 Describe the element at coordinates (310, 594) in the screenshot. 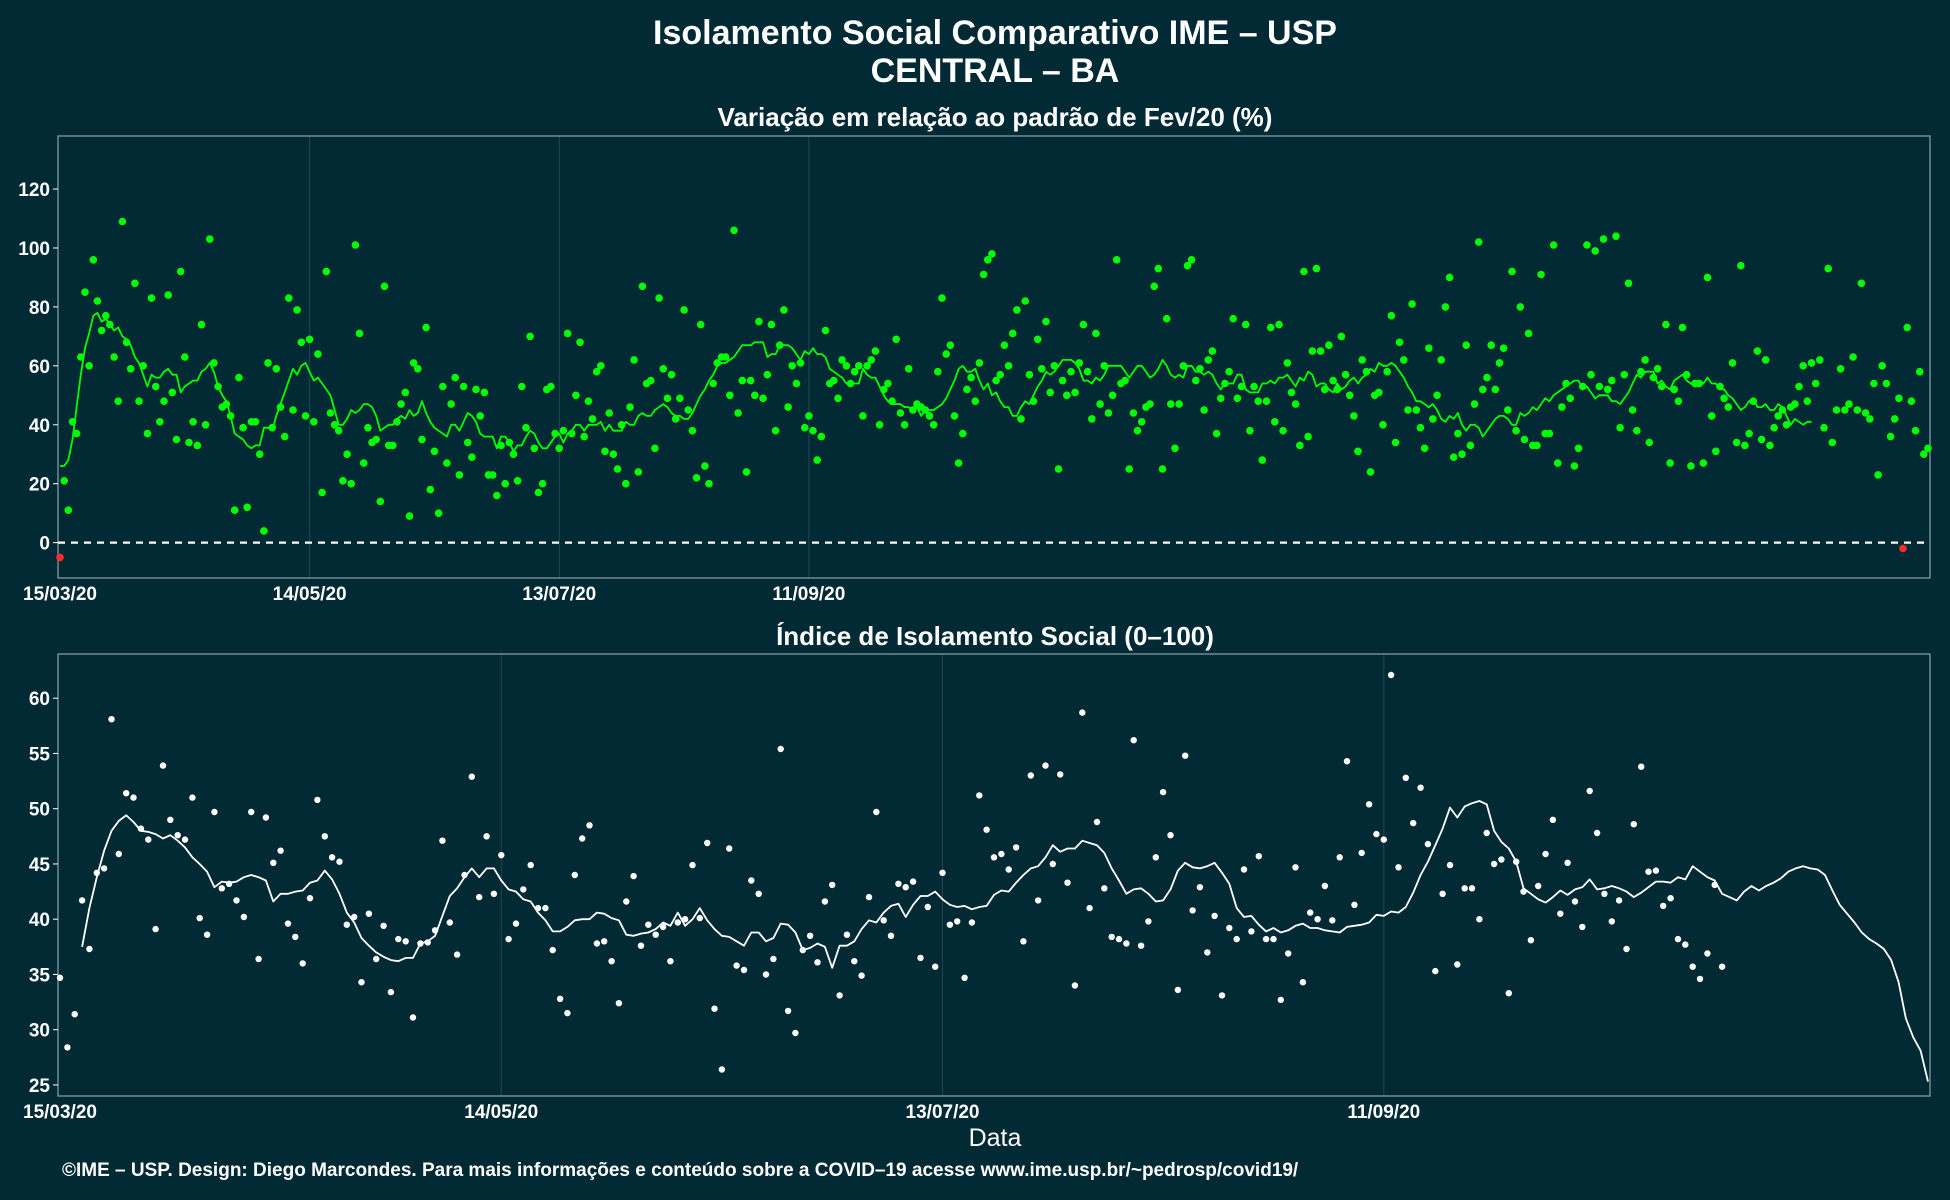

I see `panel-top-x-tick-label: 14/05/20` at that location.